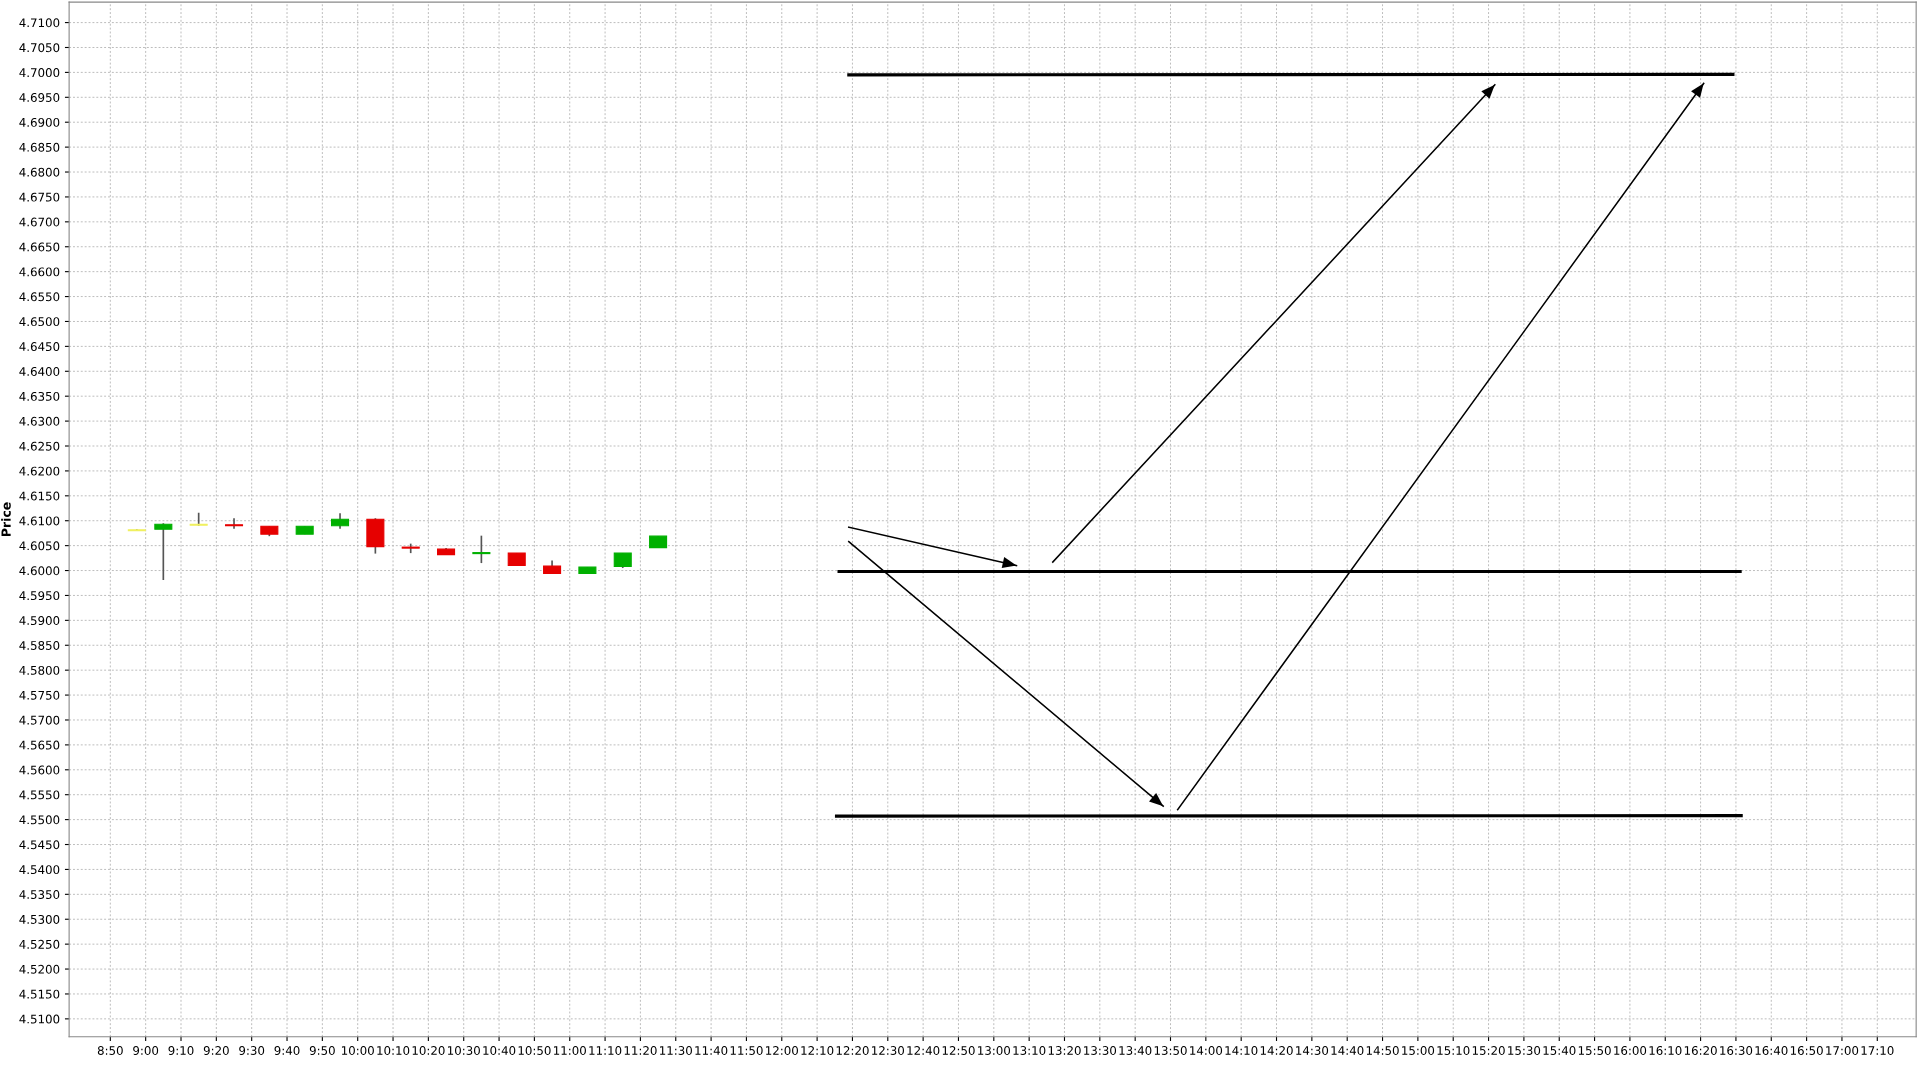 The image size is (1920, 1080). Describe the element at coordinates (252, 1050) in the screenshot. I see `x-tick-label: 9:30` at that location.